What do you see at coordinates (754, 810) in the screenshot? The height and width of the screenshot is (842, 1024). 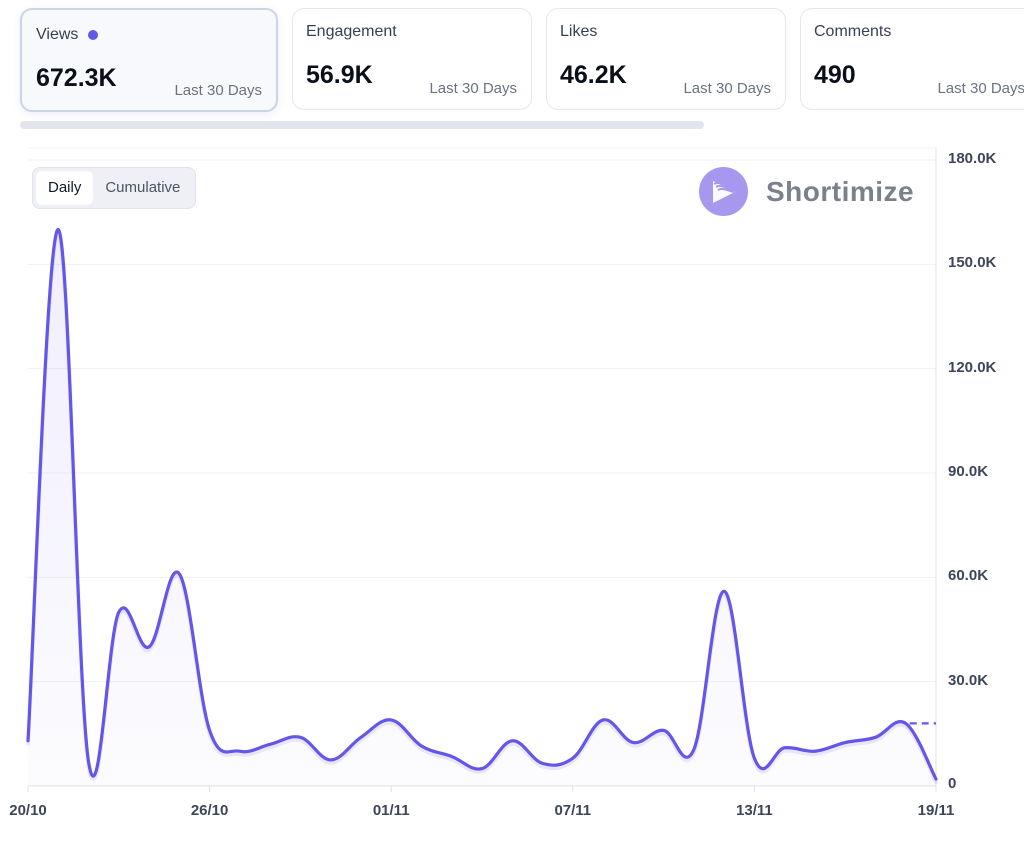 I see `x-tick-label: 13/11` at bounding box center [754, 810].